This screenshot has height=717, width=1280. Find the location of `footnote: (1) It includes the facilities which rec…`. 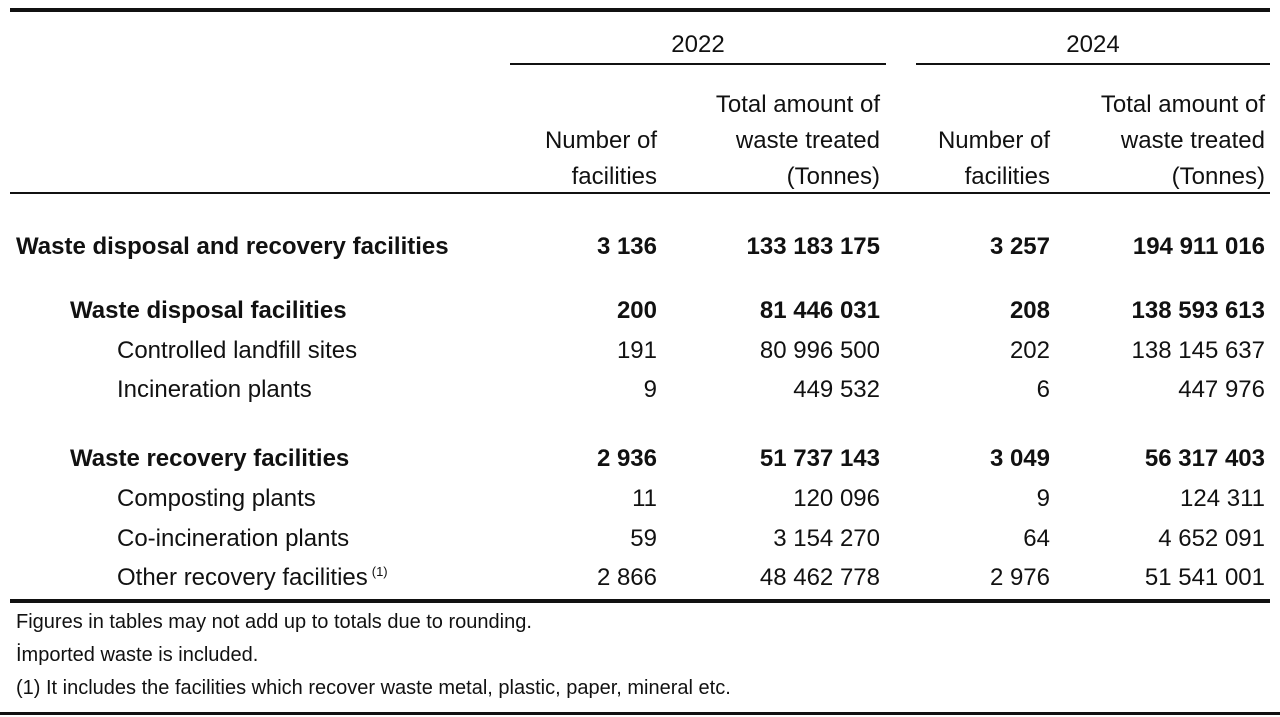

footnote: (1) It includes the facilities which rec… is located at coordinates (373, 688).